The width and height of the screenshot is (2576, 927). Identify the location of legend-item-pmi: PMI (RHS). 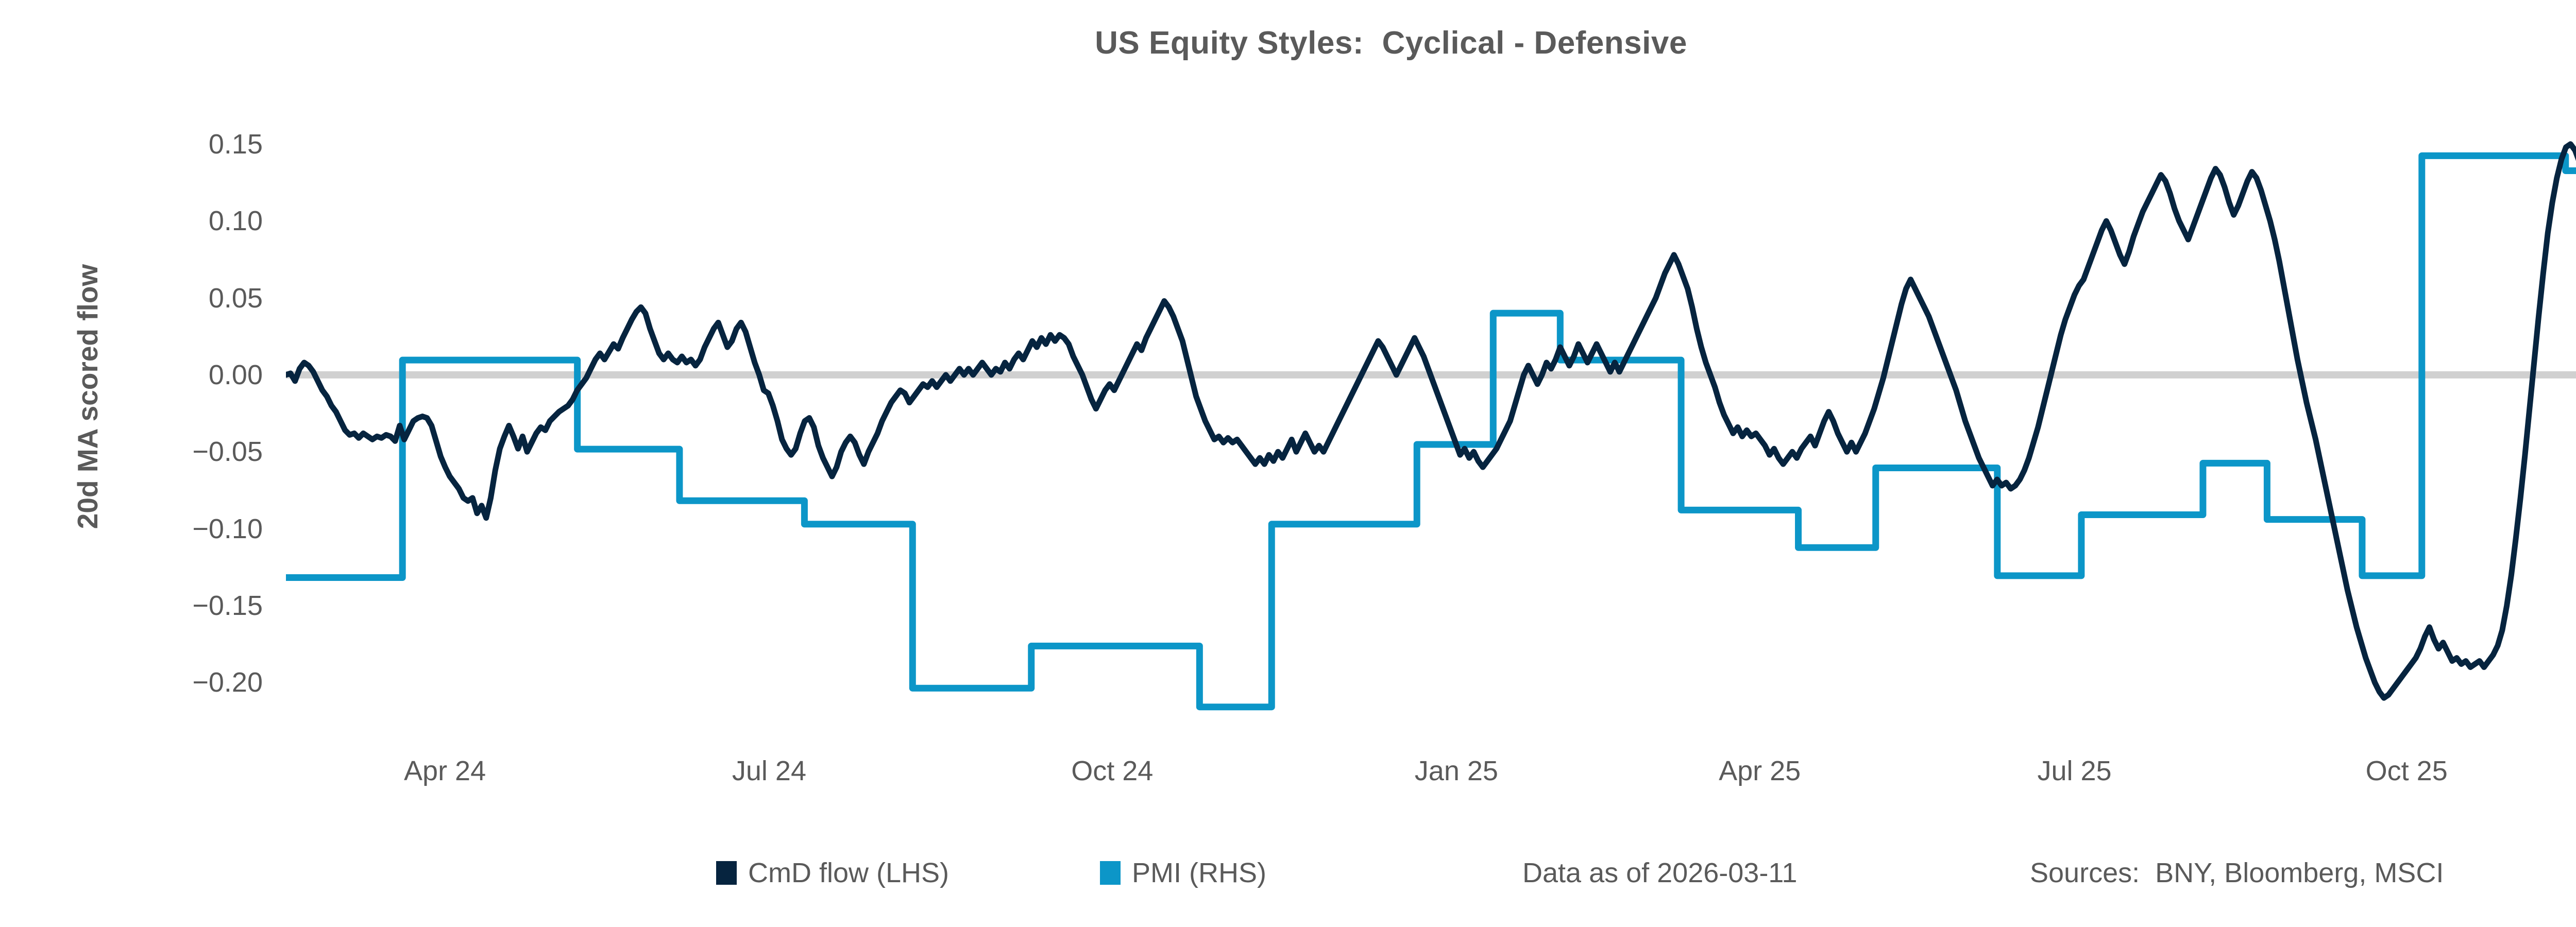
(1183, 873).